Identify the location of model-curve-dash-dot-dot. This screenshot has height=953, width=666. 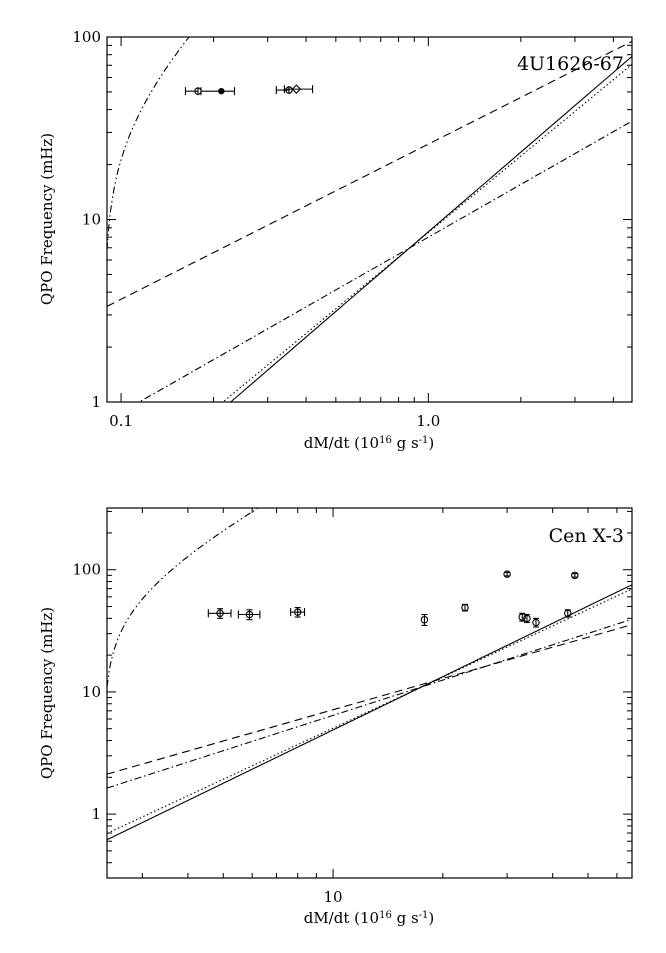
(183, 597).